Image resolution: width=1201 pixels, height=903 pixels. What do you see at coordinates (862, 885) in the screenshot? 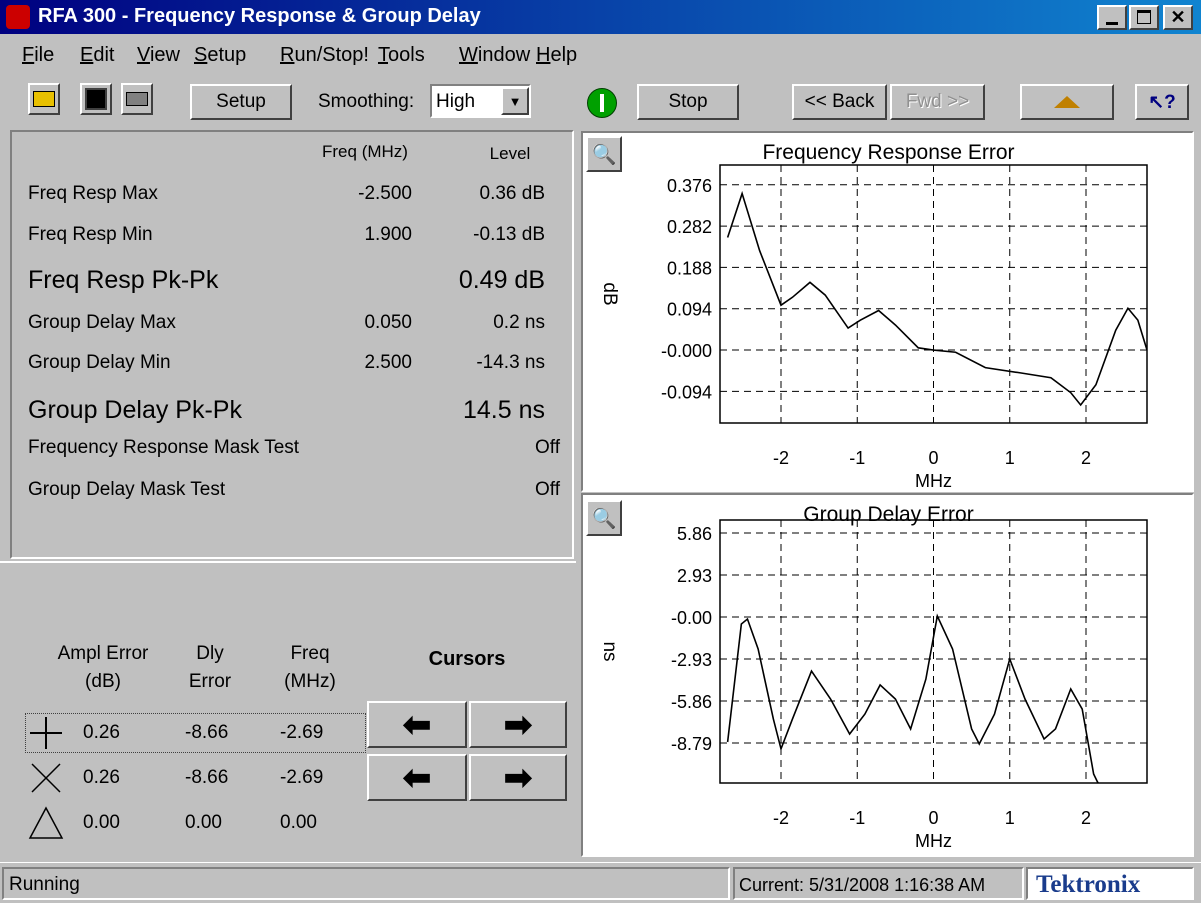
I see `time-text: Current: 5/31/2008 1:16:38 AM` at bounding box center [862, 885].